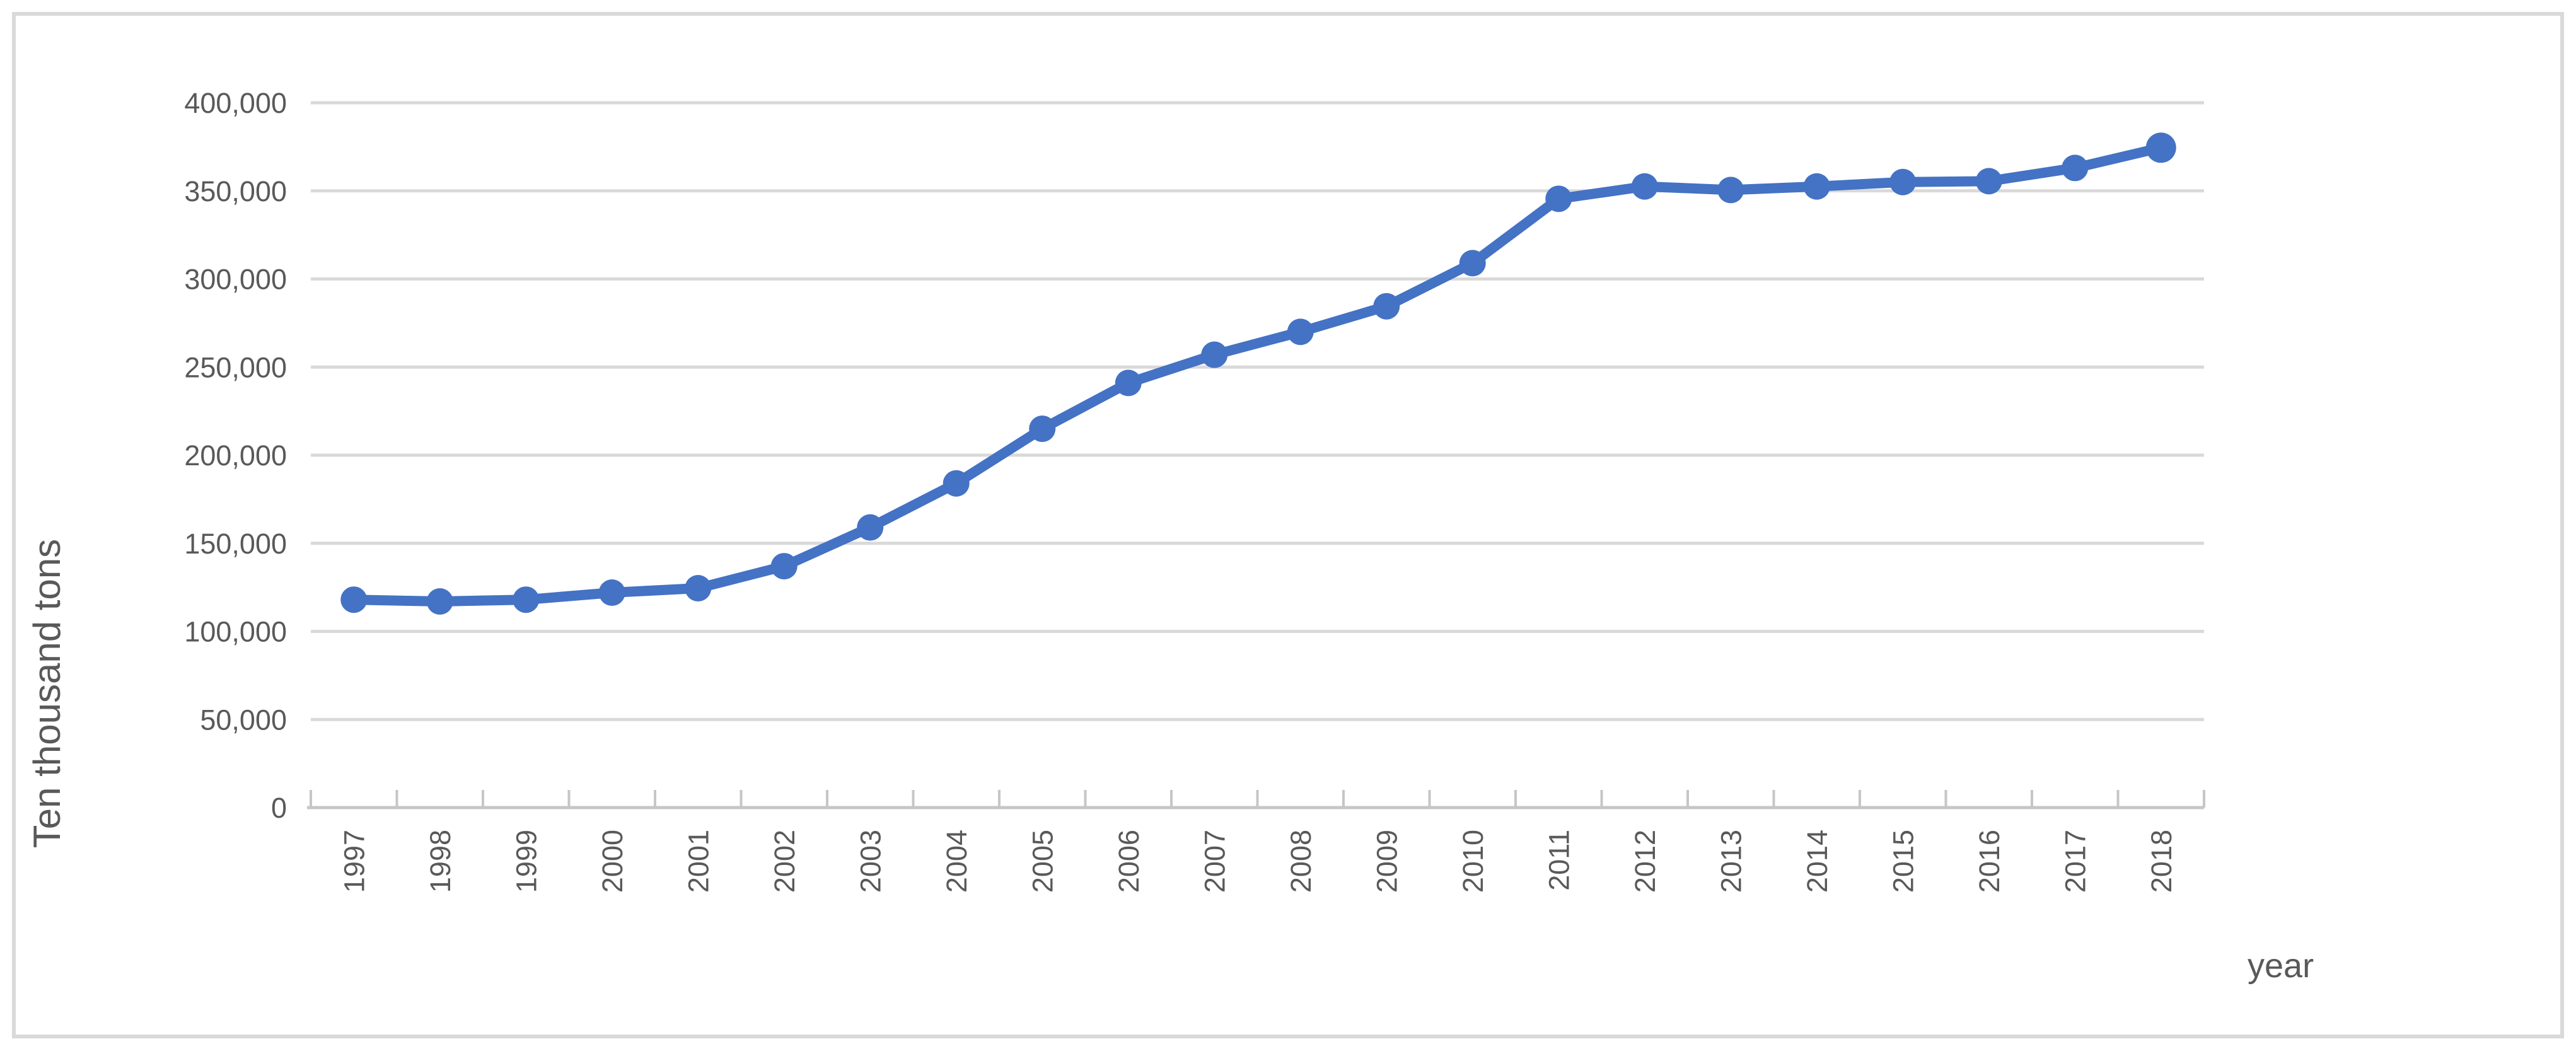 Image resolution: width=2576 pixels, height=1056 pixels. Describe the element at coordinates (236, 191) in the screenshot. I see `y-tick-label: 350,000` at that location.